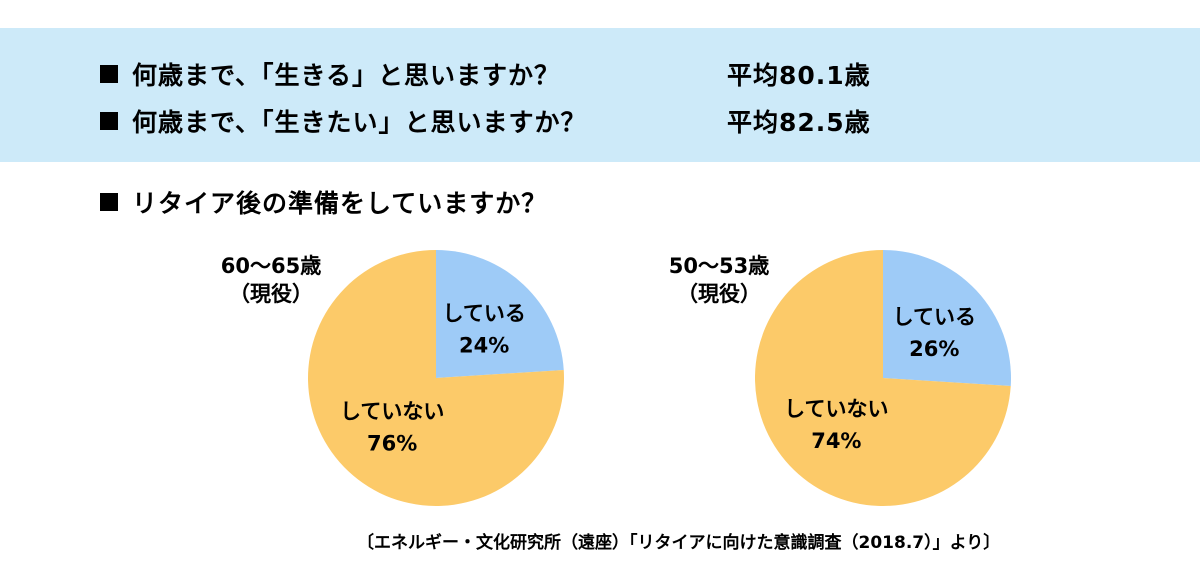 This screenshot has height=579, width=1200. Describe the element at coordinates (836, 409) in the screenshot. I see `pie-2-slice-2-label: していない` at that location.